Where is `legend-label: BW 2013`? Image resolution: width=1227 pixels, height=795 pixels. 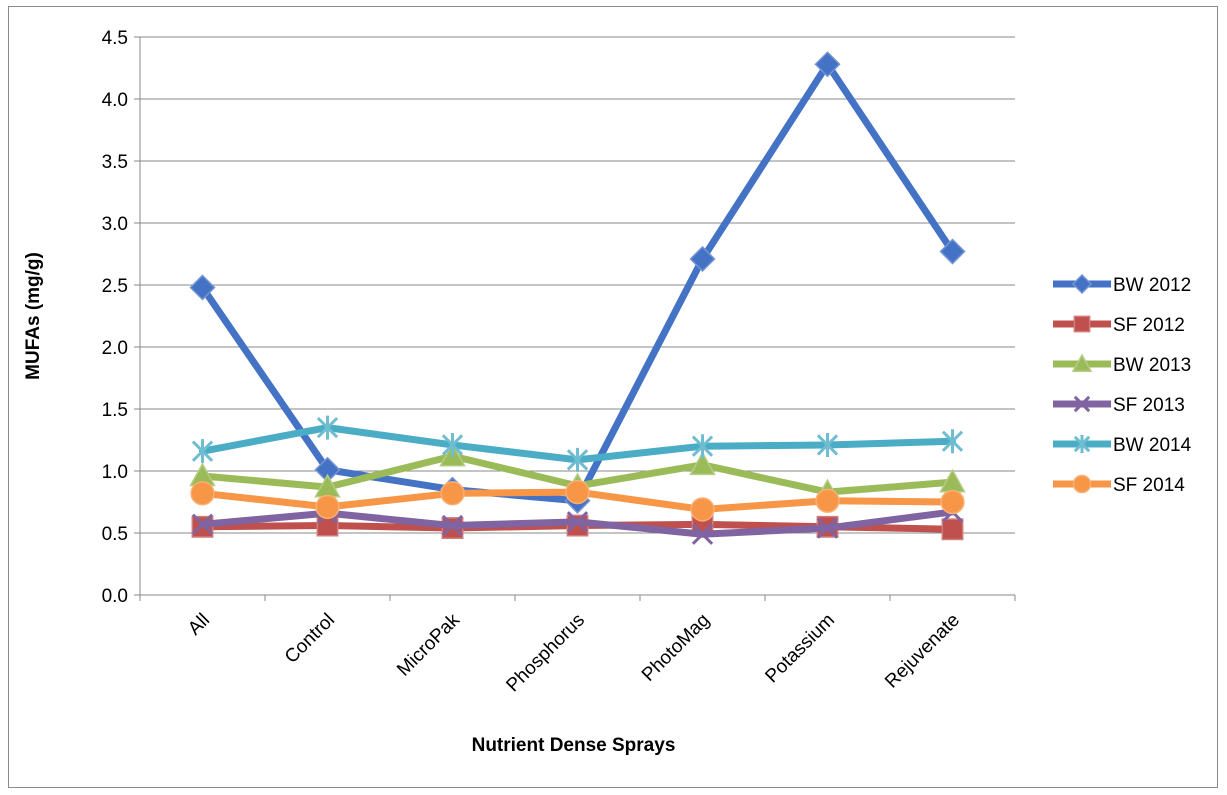 legend-label: BW 2013 is located at coordinates (1152, 365).